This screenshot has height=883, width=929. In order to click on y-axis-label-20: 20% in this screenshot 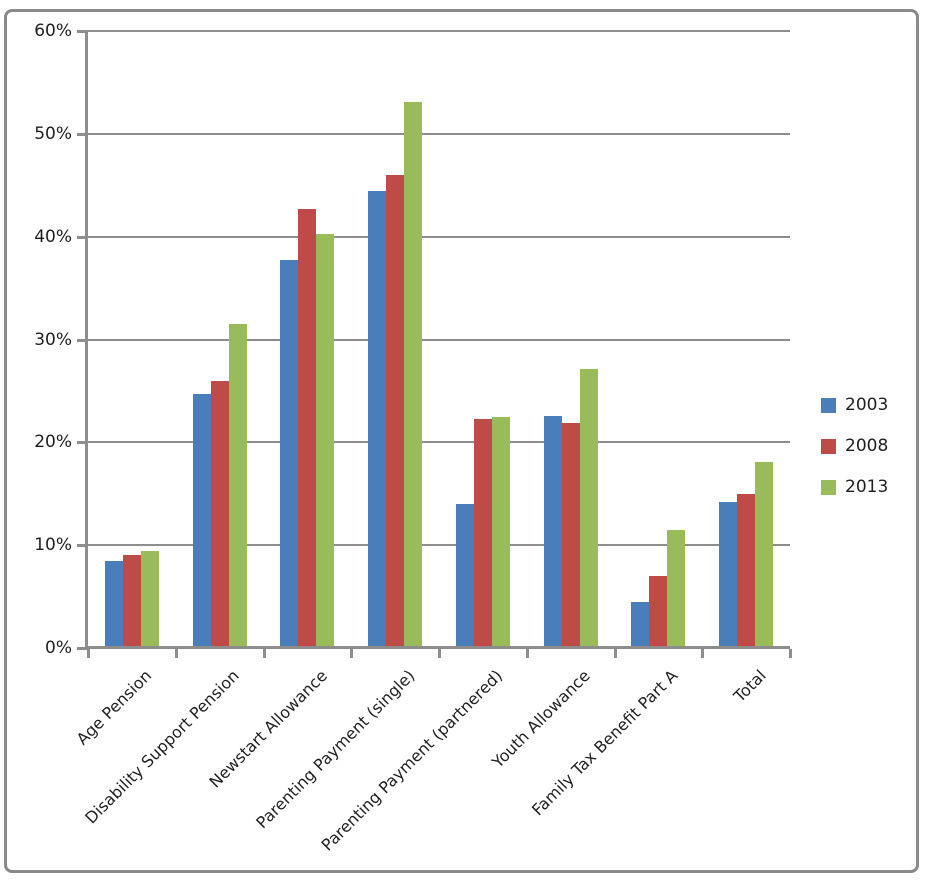, I will do `click(53, 442)`.